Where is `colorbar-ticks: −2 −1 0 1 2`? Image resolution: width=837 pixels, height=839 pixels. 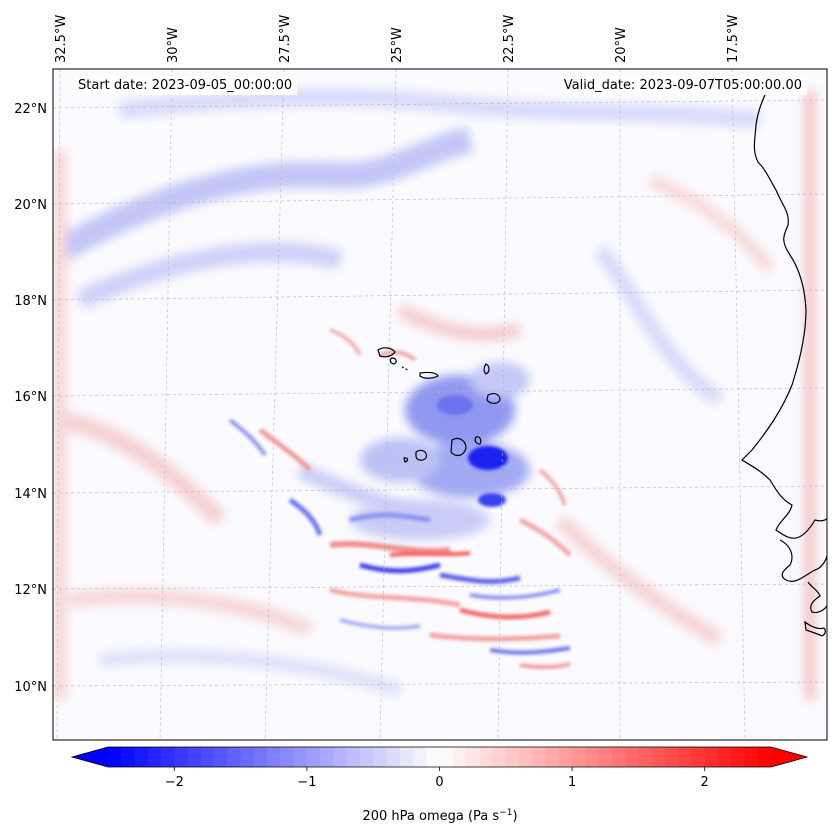
colorbar-ticks: −2 −1 0 1 2 is located at coordinates (437, 778).